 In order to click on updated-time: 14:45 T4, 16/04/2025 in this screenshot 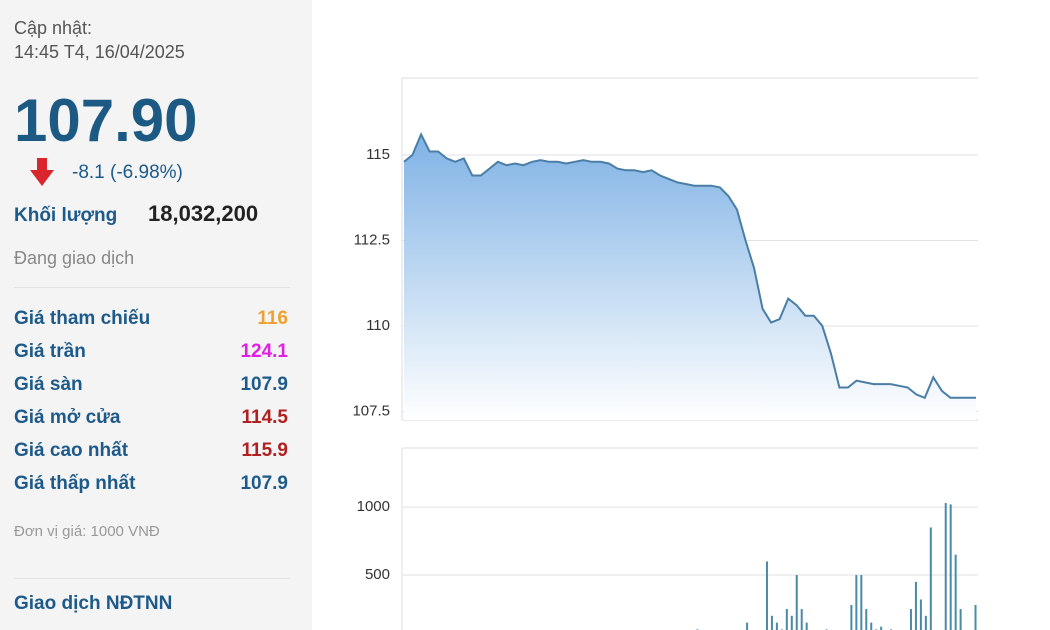, I will do `click(99, 52)`.